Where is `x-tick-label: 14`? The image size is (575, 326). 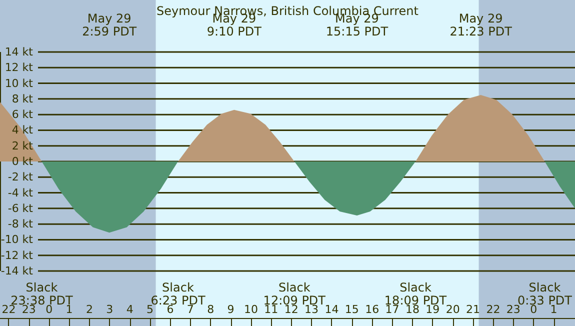
x-tick-label: 14 is located at coordinates (331, 309).